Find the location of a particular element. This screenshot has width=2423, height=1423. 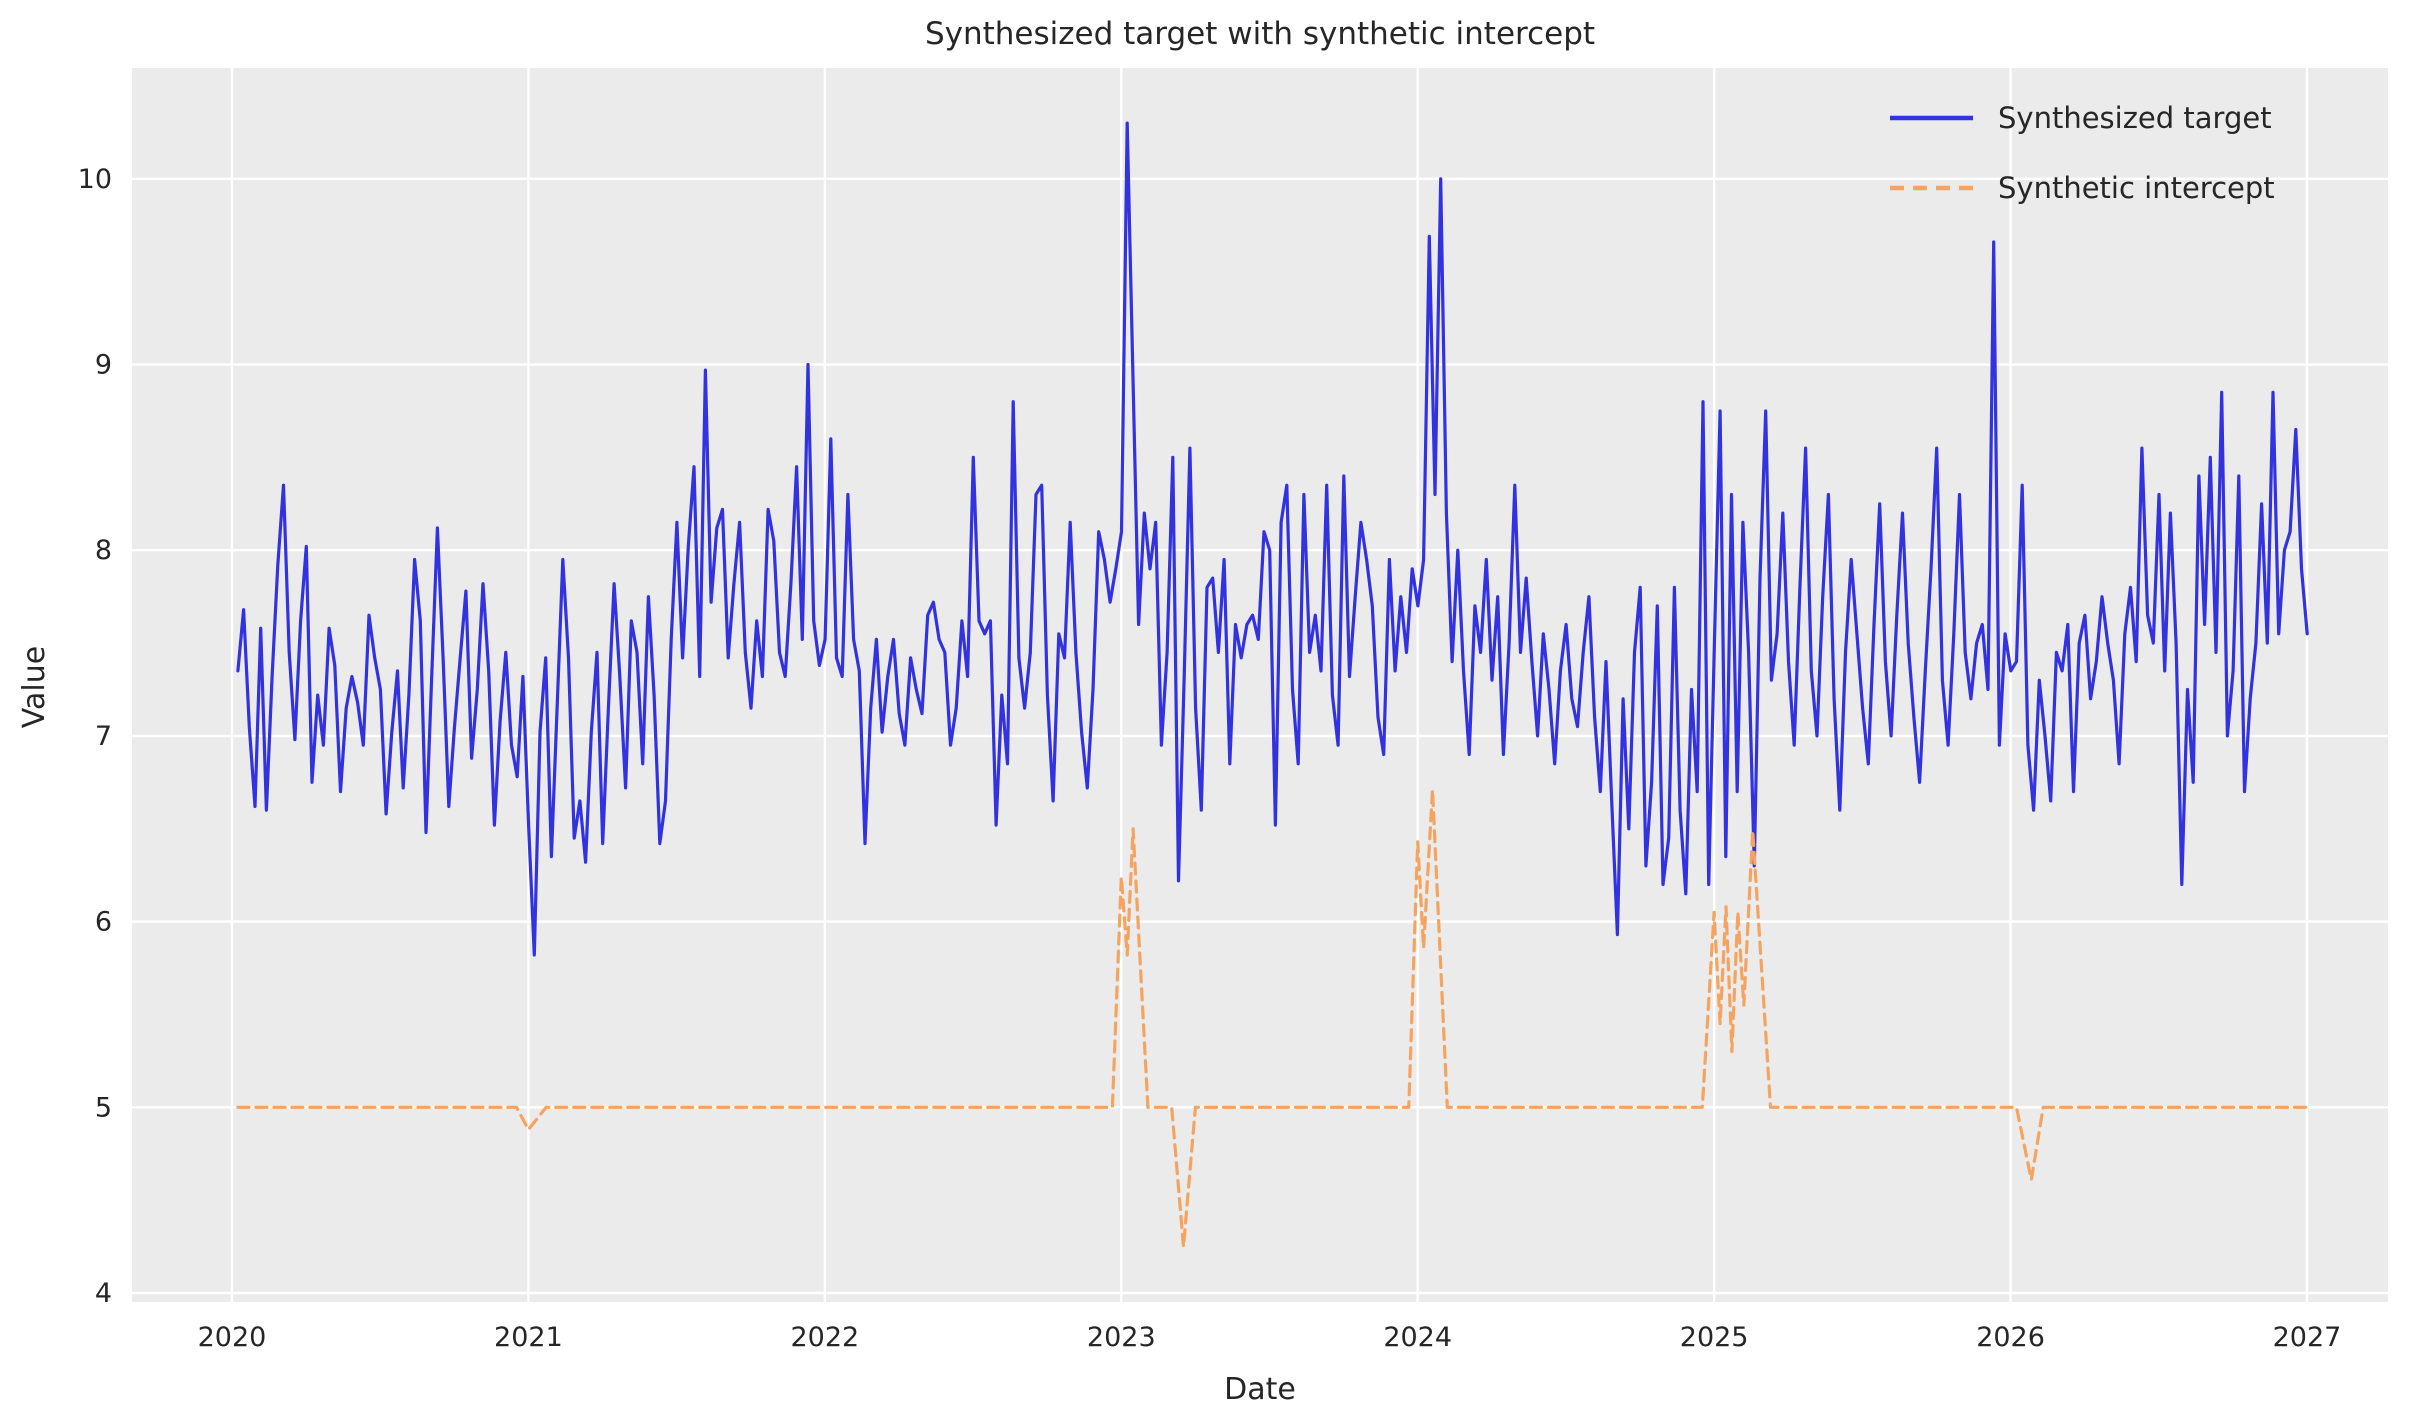

y-axis-label: Value is located at coordinates (34, 687).